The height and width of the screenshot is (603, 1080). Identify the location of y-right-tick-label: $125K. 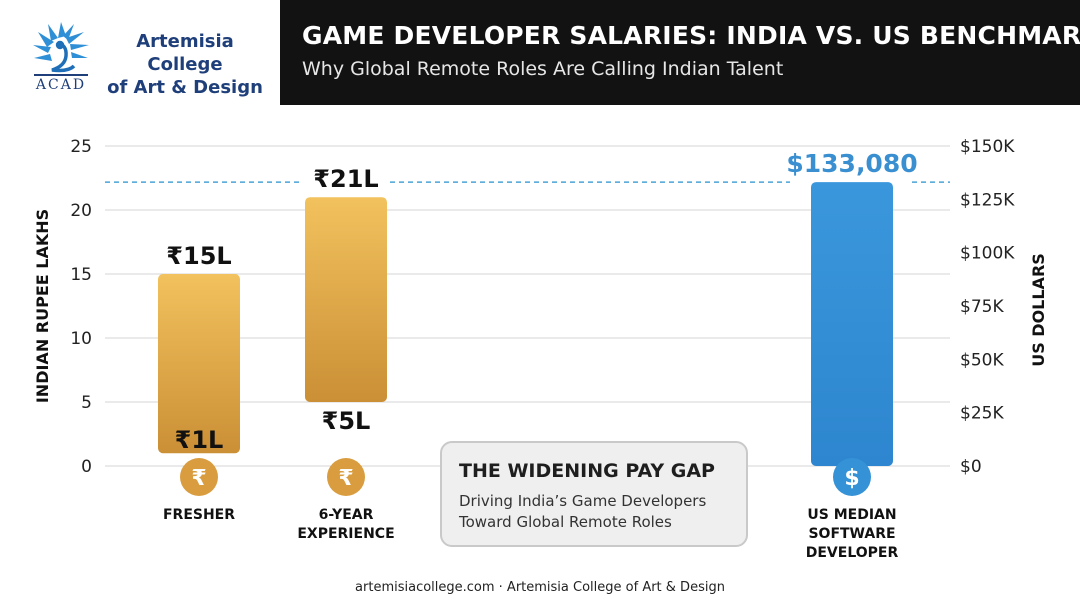
(987, 200).